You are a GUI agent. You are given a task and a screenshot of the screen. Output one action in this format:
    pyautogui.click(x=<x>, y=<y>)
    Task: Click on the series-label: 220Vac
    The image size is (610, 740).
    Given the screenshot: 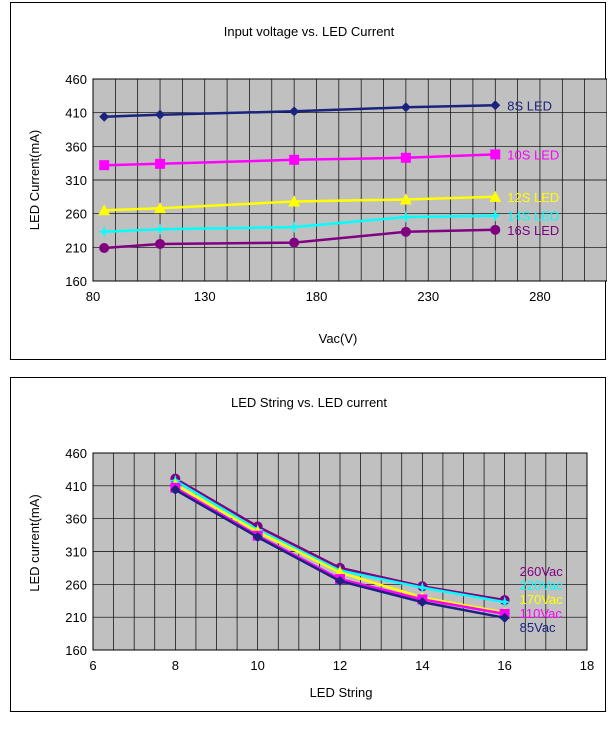 What is the action you would take?
    pyautogui.click(x=542, y=585)
    